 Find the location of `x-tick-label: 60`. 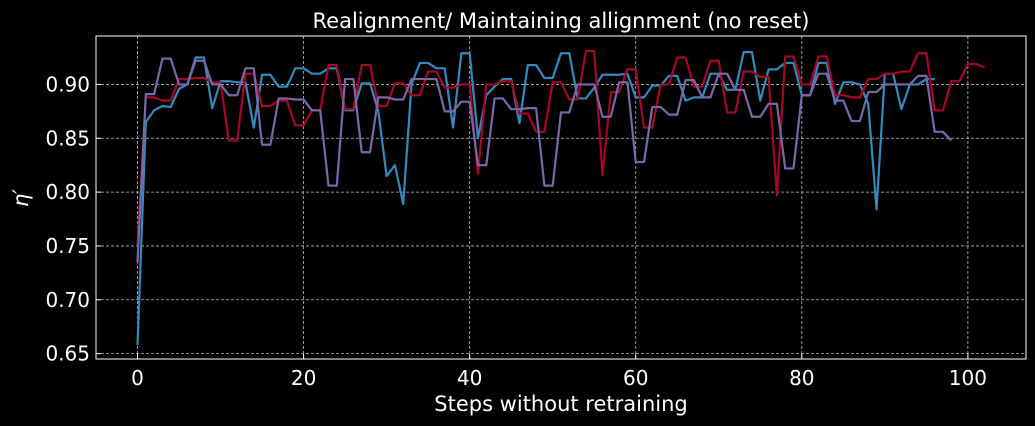

x-tick-label: 60 is located at coordinates (635, 378).